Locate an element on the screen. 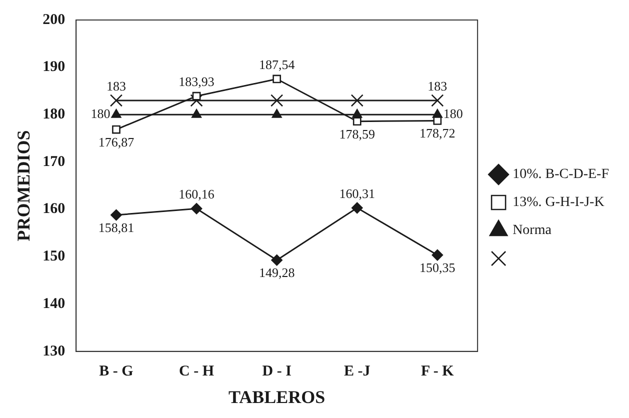 Image resolution: width=629 pixels, height=418 pixels. legend-label: 10%. B-C-D-E-F is located at coordinates (561, 174).